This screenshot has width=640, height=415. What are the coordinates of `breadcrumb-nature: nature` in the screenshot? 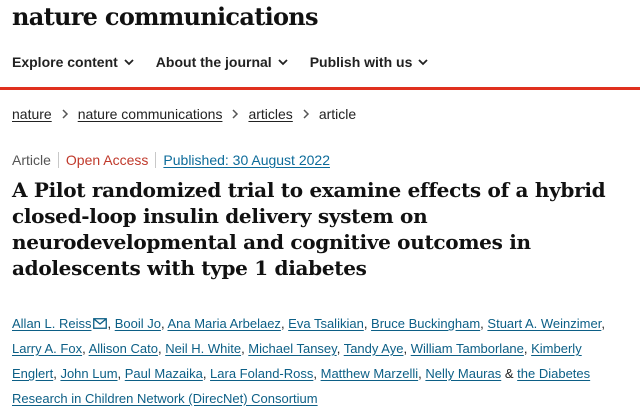 It's located at (32, 114).